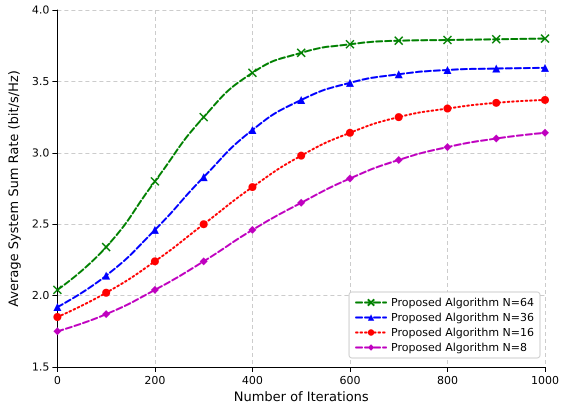 The image size is (562, 410). I want to click on x-axis-title: Number of Iterations, so click(301, 397).